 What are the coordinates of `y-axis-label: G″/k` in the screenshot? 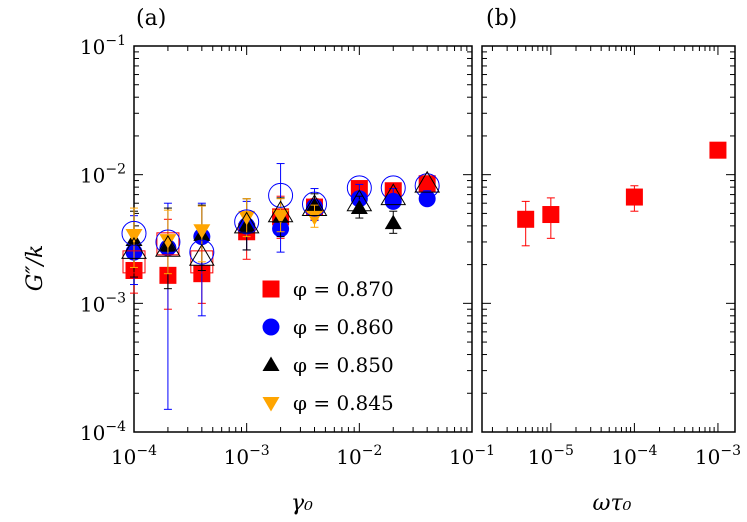 It's located at (35, 268).